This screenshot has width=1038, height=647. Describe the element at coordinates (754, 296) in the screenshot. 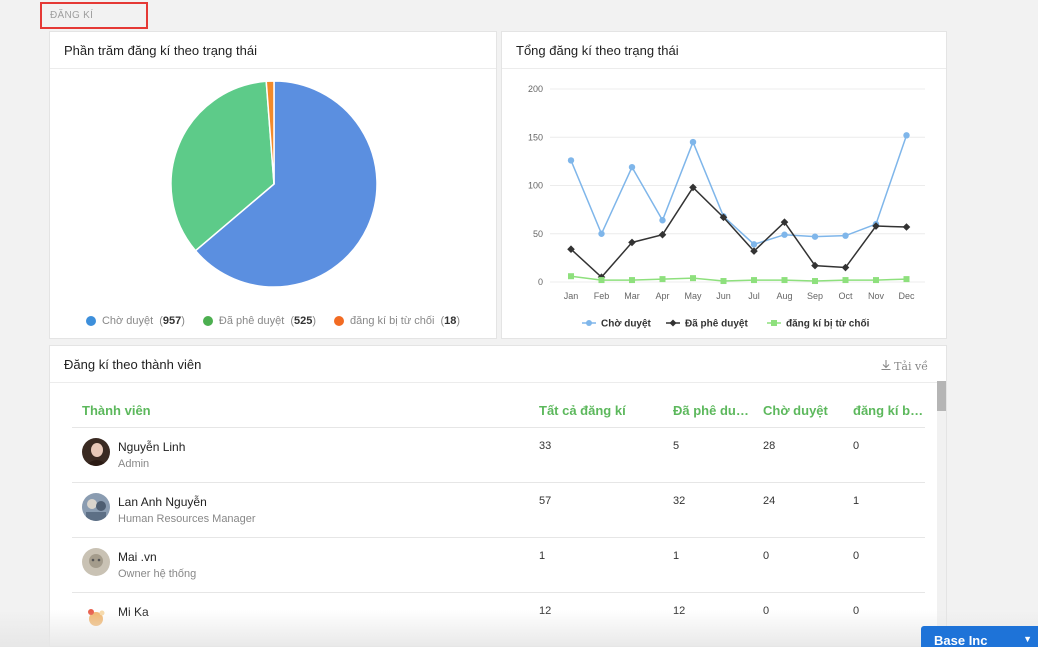

I see `x-tick-label: Jul` at that location.